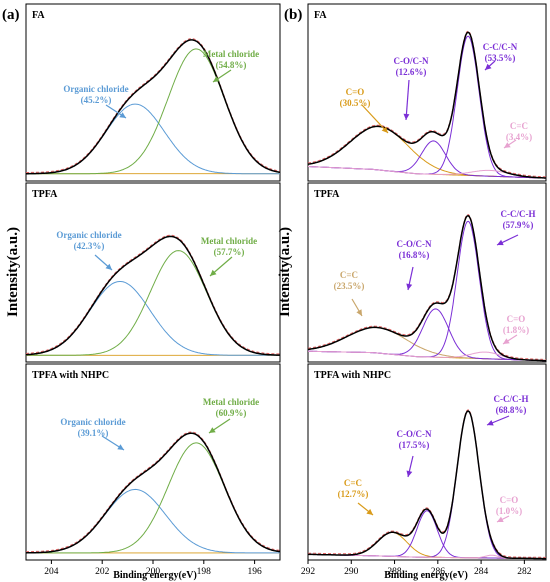  What do you see at coordinates (11, 15) in the screenshot?
I see `panel-a-label: (a)` at bounding box center [11, 15].